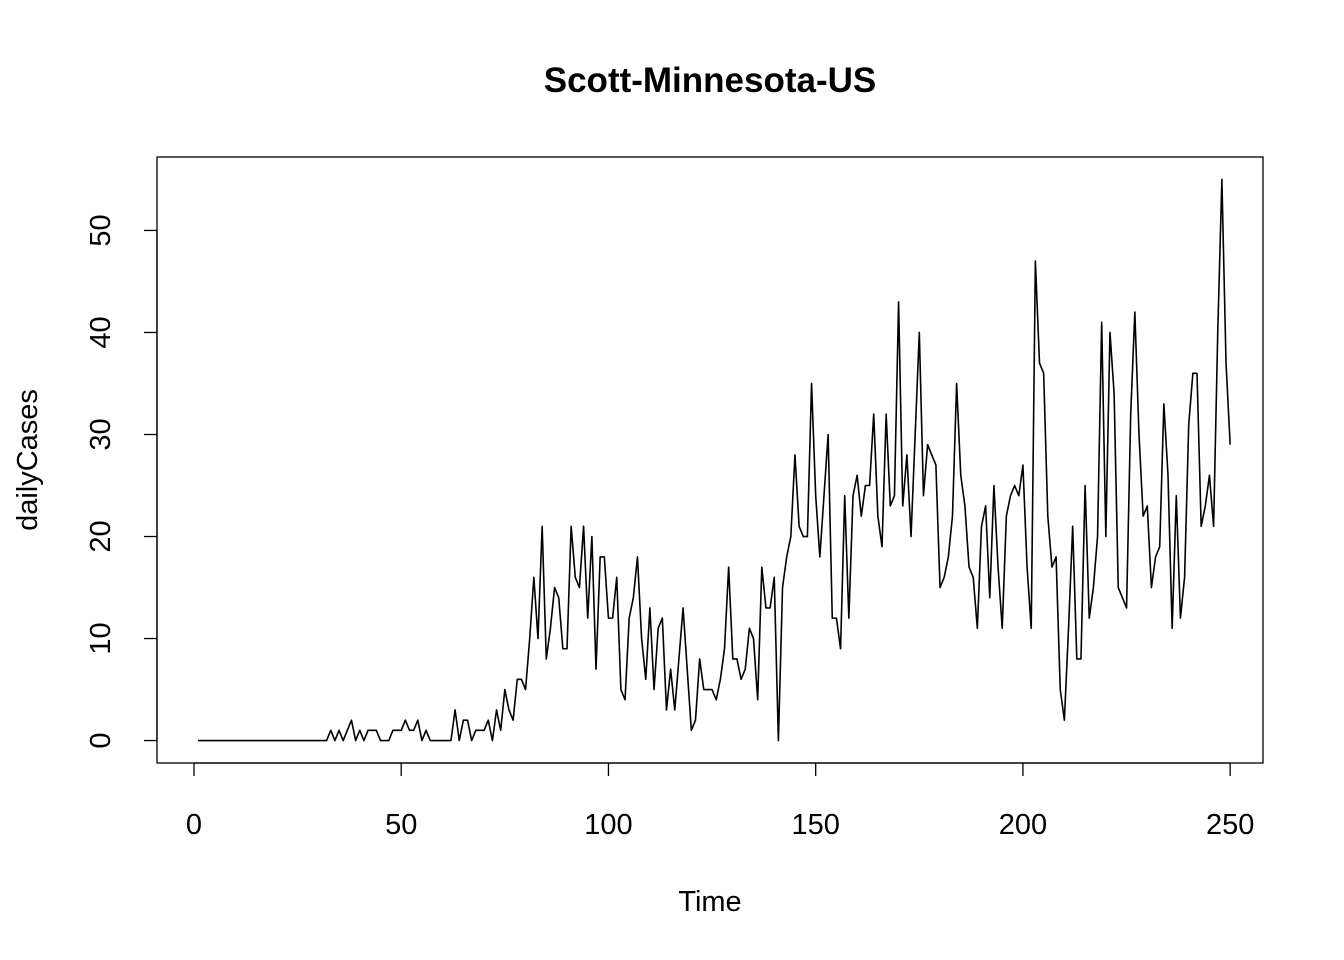 Image resolution: width=1344 pixels, height=960 pixels. Describe the element at coordinates (401, 825) in the screenshot. I see `x-tick-label: 50` at that location.